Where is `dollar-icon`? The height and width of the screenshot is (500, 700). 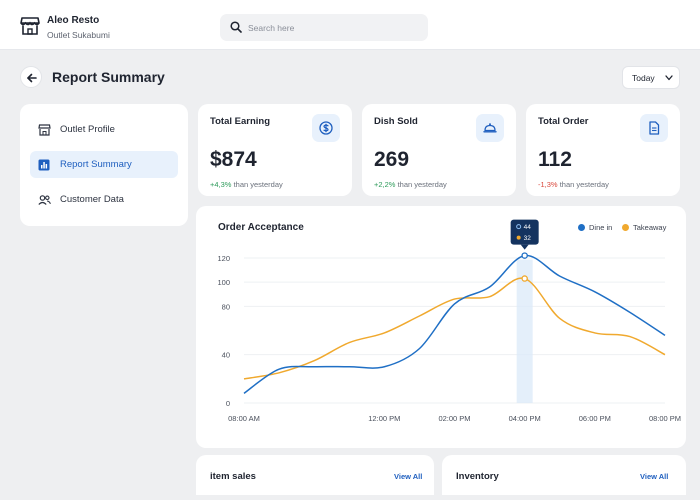 dollar-icon is located at coordinates (326, 128).